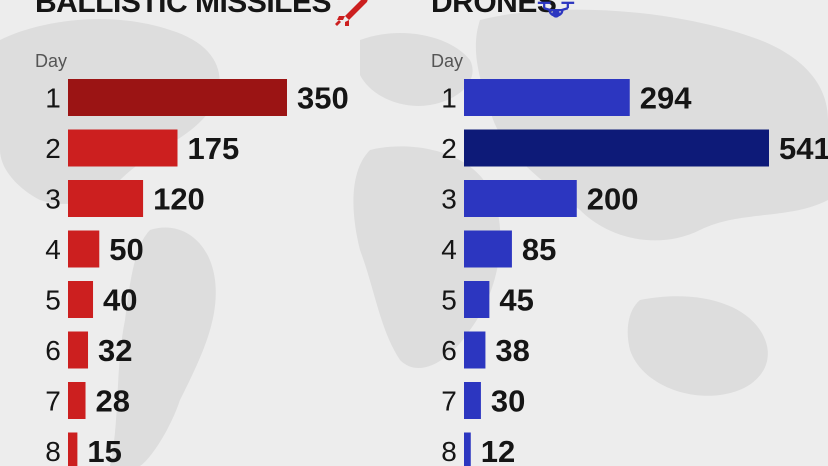 The width and height of the screenshot is (828, 466). I want to click on missiles-day-tick: 4, so click(53, 249).